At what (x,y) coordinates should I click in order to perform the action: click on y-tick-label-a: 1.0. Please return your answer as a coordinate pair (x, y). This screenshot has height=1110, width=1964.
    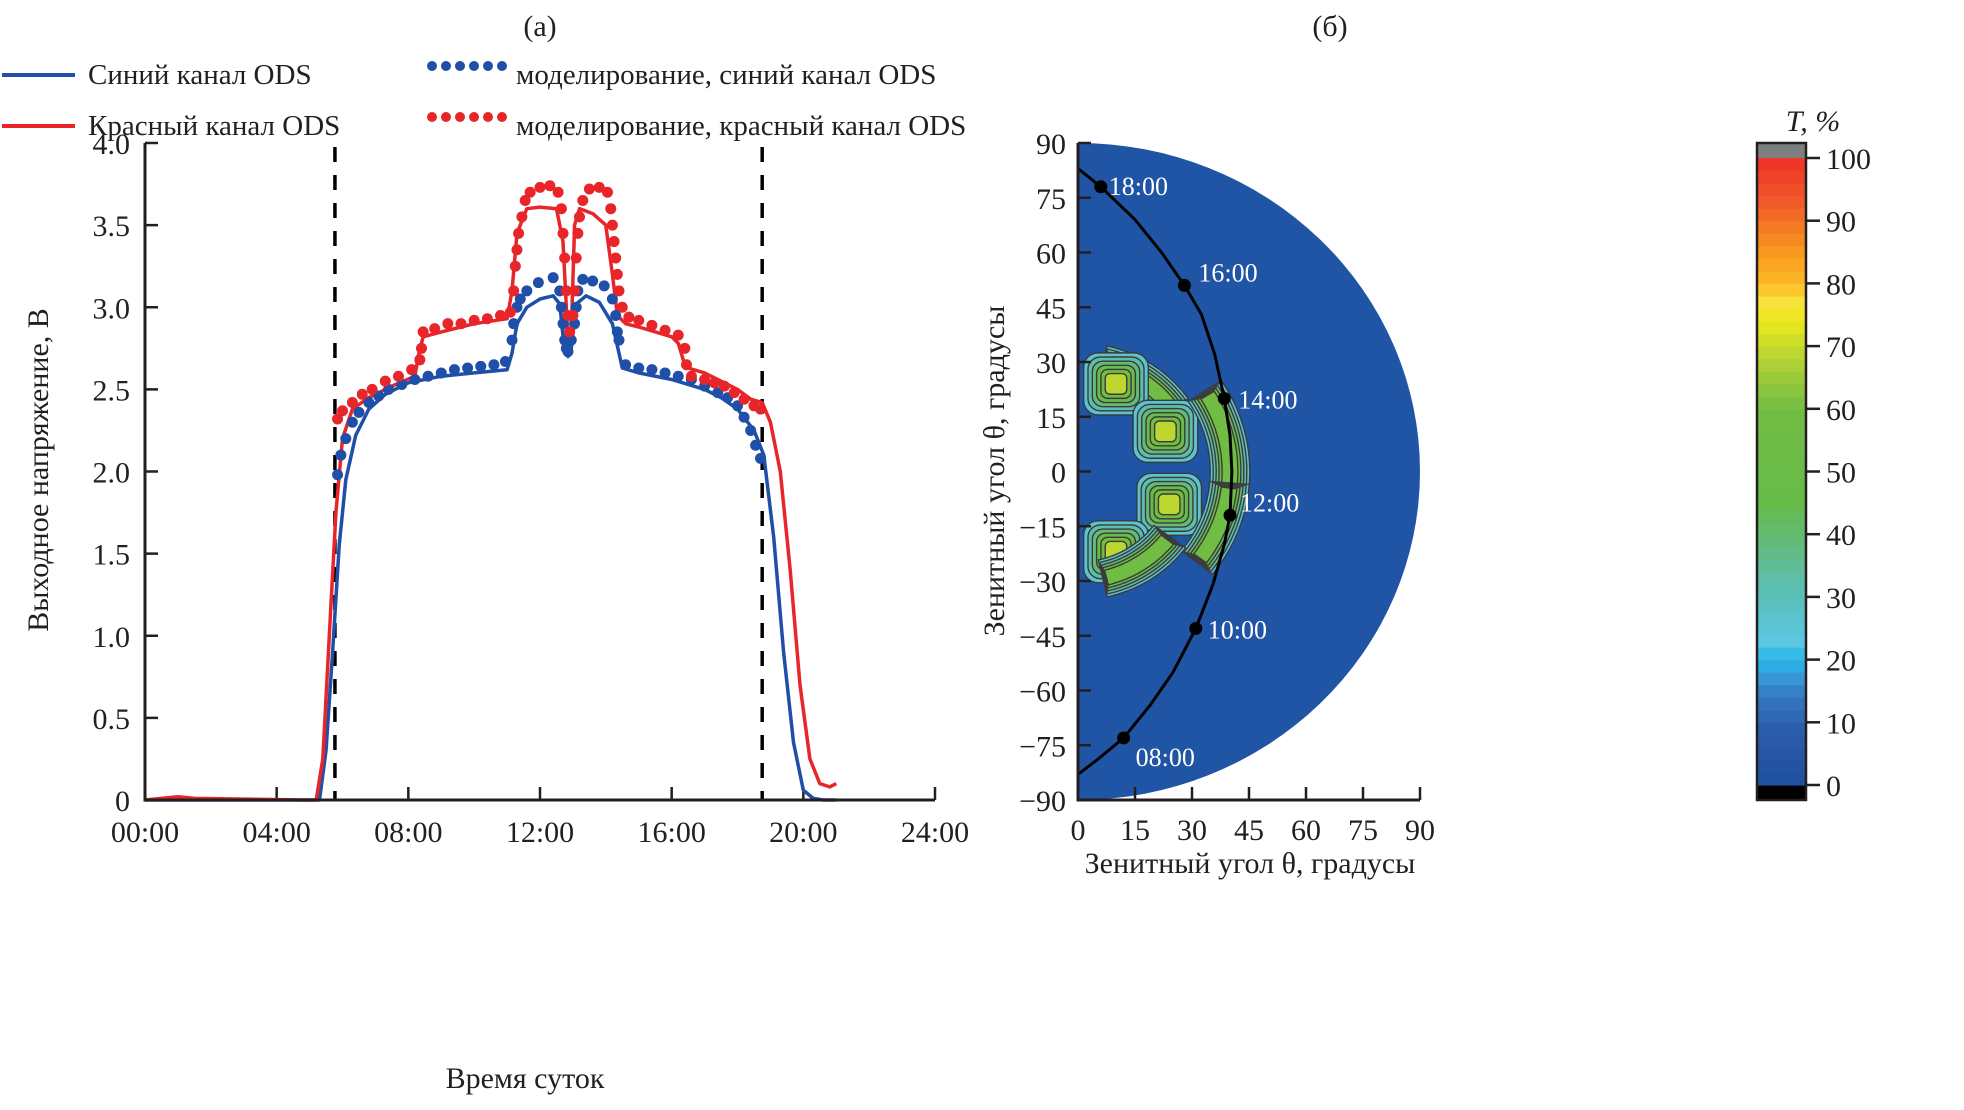
    Looking at the image, I should click on (112, 637).